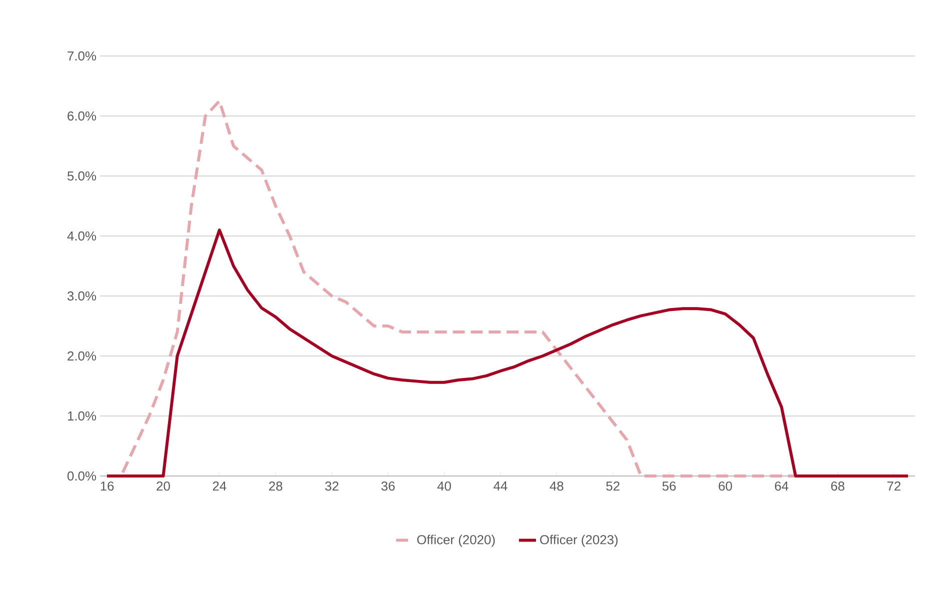  I want to click on x-tick-label: 40, so click(444, 486).